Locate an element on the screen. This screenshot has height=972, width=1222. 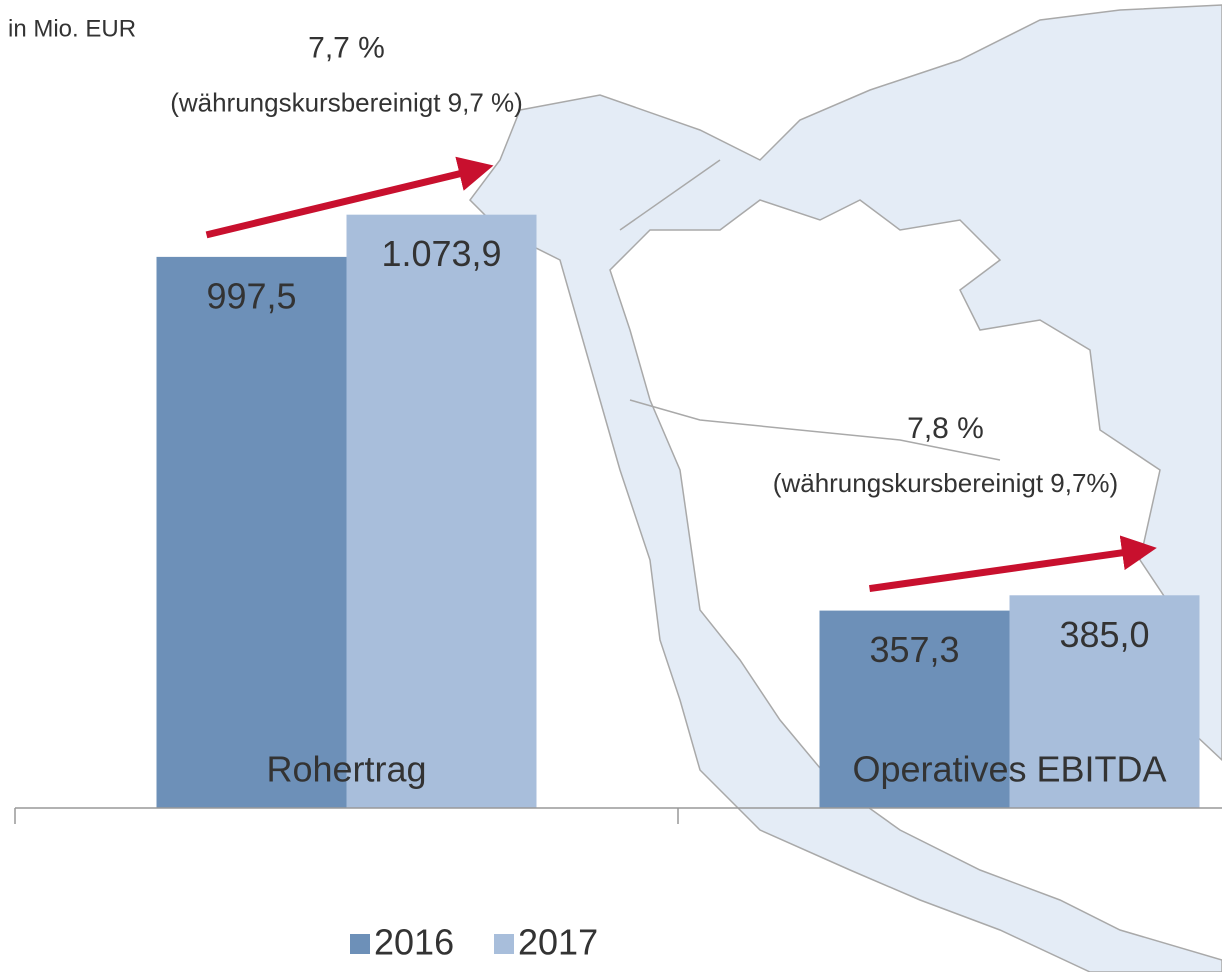
value-label: 357,3 is located at coordinates (914, 649).